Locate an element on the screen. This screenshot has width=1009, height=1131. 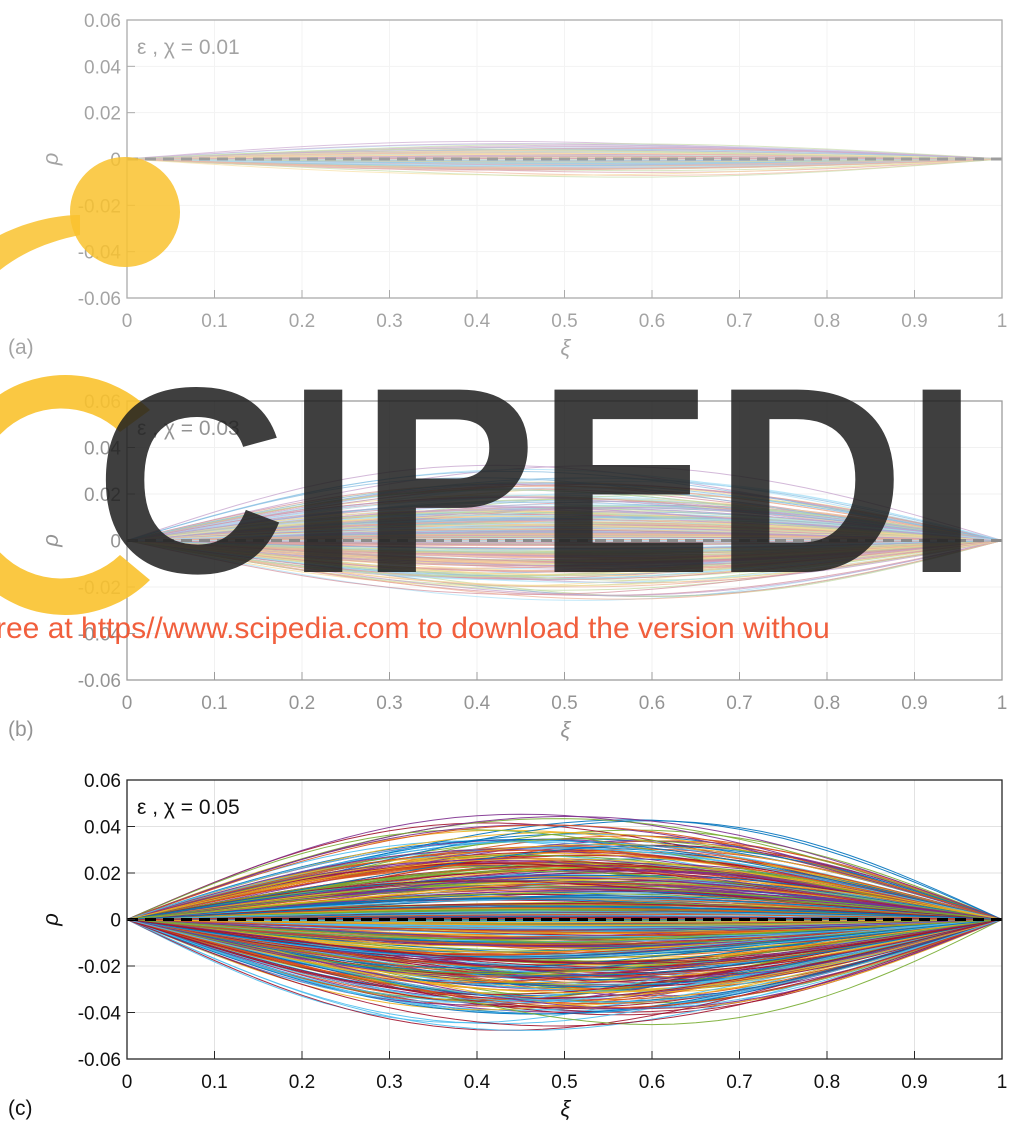
x-tick-label: 1 is located at coordinates (1002, 1082).